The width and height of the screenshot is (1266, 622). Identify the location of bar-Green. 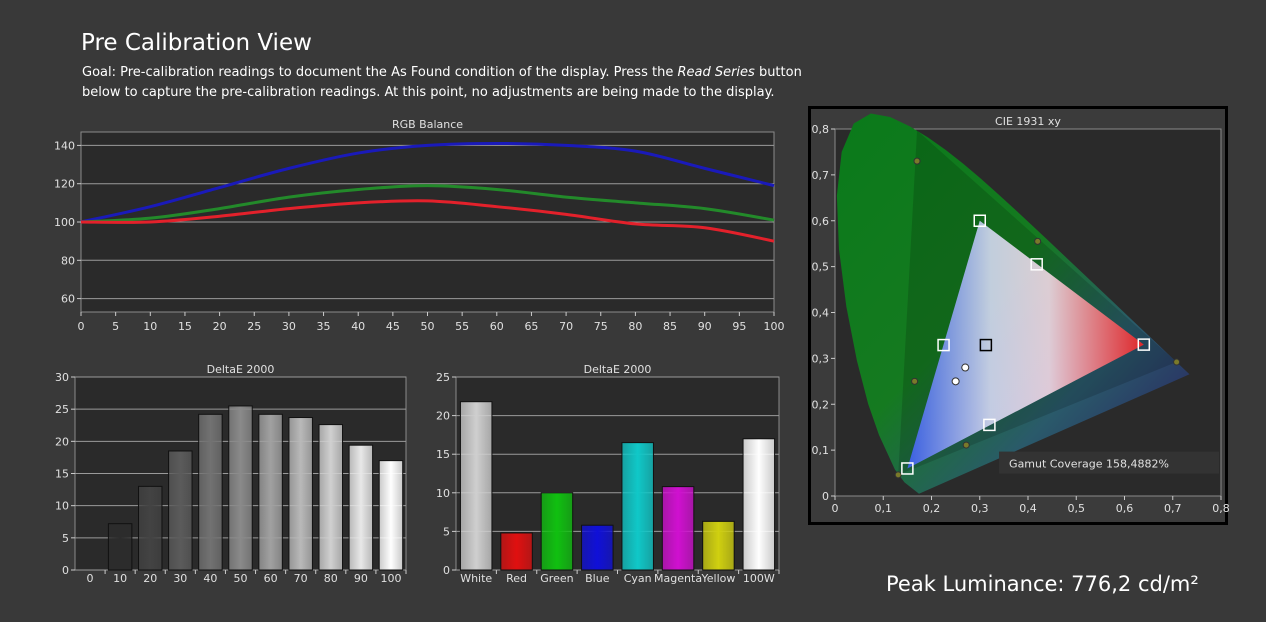
(557, 531).